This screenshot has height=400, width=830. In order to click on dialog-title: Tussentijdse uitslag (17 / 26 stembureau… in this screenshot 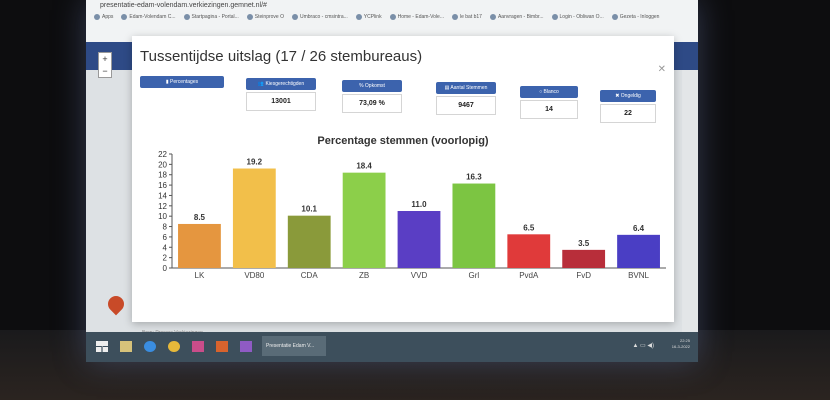, I will do `click(281, 56)`.